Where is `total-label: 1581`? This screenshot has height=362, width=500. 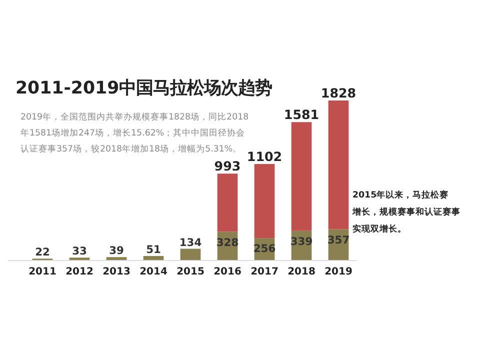
total-label: 1581 is located at coordinates (302, 114).